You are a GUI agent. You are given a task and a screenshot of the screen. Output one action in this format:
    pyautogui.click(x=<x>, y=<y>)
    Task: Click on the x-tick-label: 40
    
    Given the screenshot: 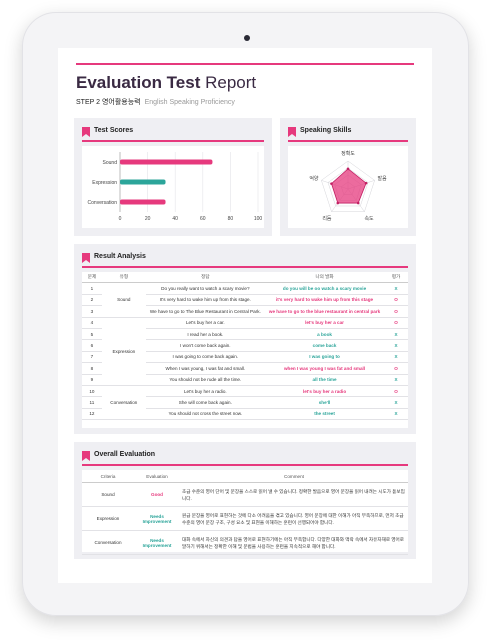 What is the action you would take?
    pyautogui.click(x=175, y=219)
    